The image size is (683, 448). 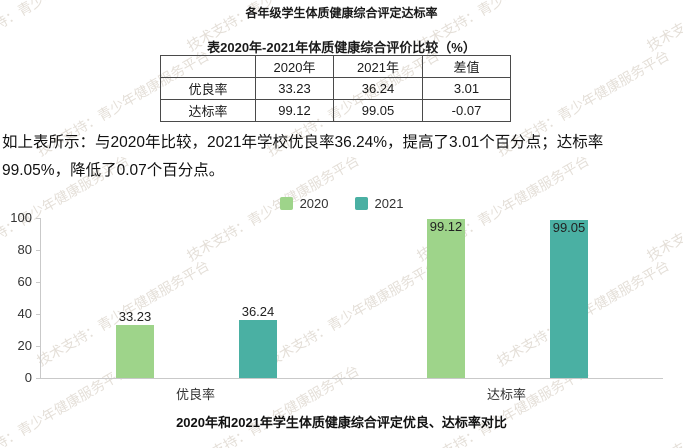 What do you see at coordinates (294, 110) in the screenshot?
I see `table-cell: 99.12` at bounding box center [294, 110].